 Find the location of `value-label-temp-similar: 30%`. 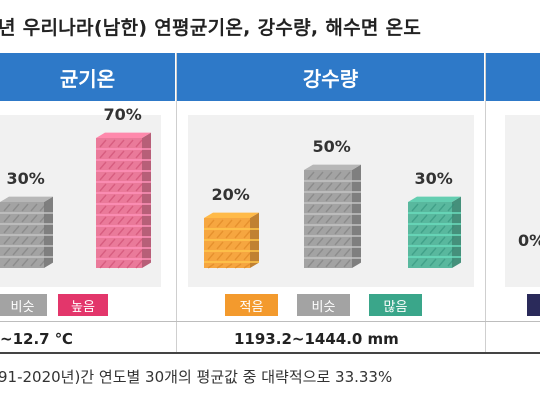

value-label-temp-similar: 30% is located at coordinates (25, 178).